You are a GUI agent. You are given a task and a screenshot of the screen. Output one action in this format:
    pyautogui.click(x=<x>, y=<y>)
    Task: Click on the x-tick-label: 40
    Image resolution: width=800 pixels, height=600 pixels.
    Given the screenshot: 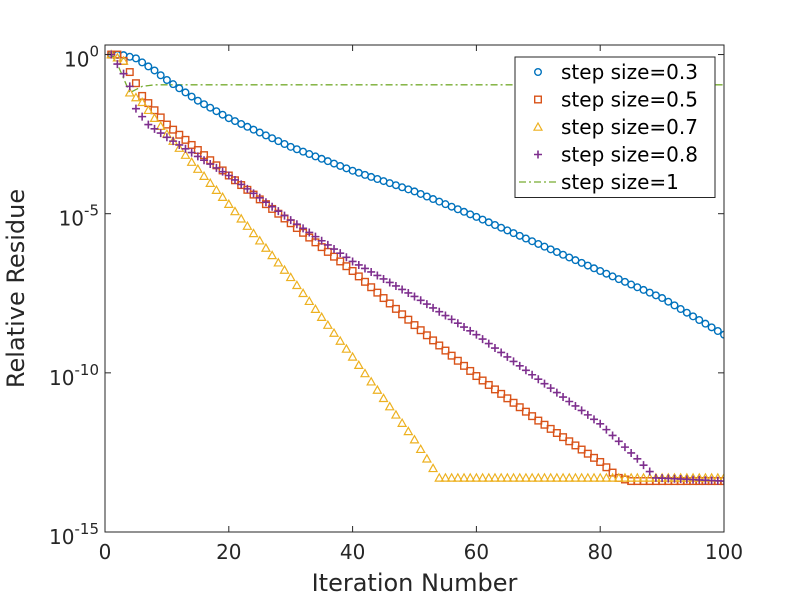 What is the action you would take?
    pyautogui.click(x=352, y=552)
    